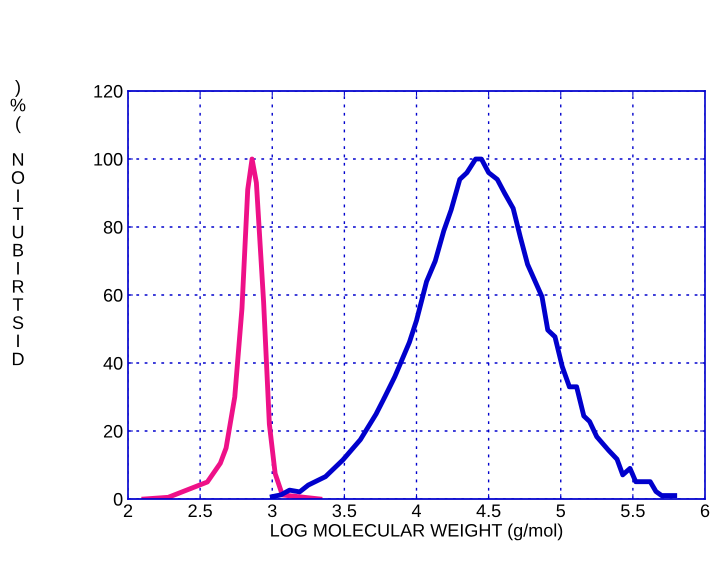 The image size is (710, 569). What do you see at coordinates (112, 363) in the screenshot?
I see `y-tick-label: 40` at bounding box center [112, 363].